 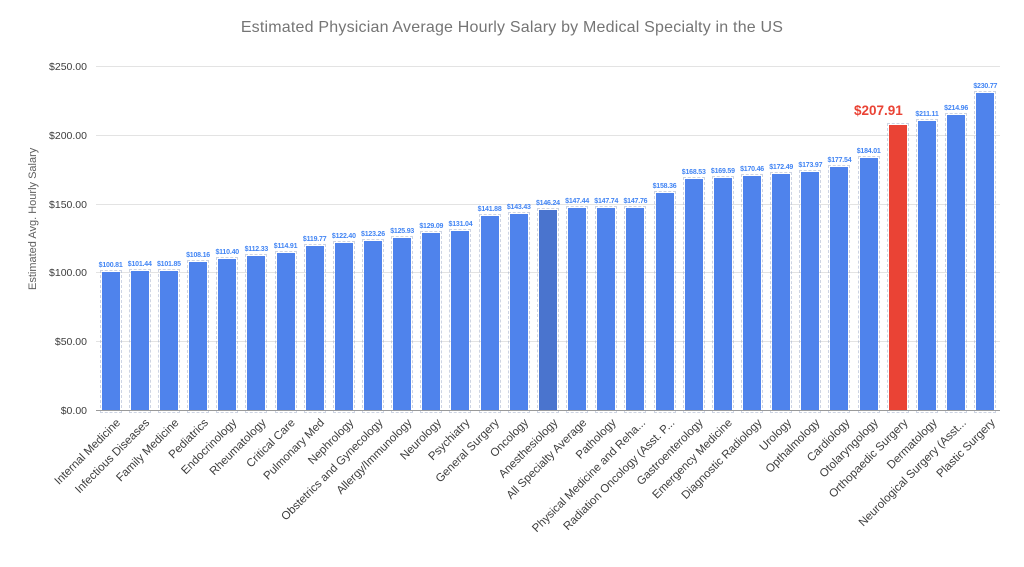 I want to click on bar-slot: $110.40 Endocrinology, so click(x=211, y=272).